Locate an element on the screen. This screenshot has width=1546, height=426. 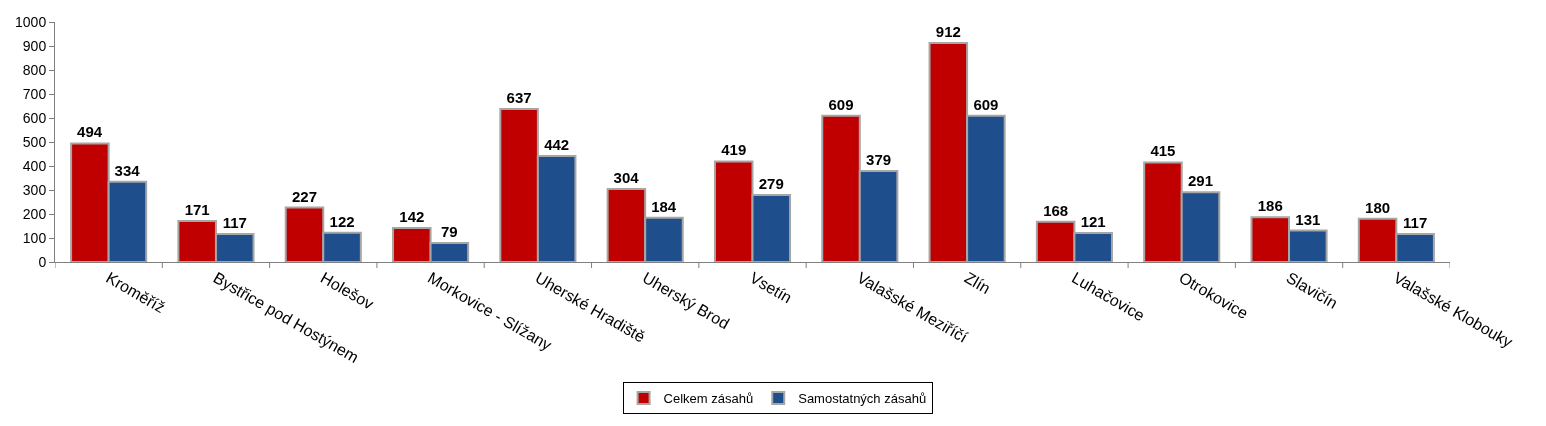
data-label: 912 is located at coordinates (948, 32).